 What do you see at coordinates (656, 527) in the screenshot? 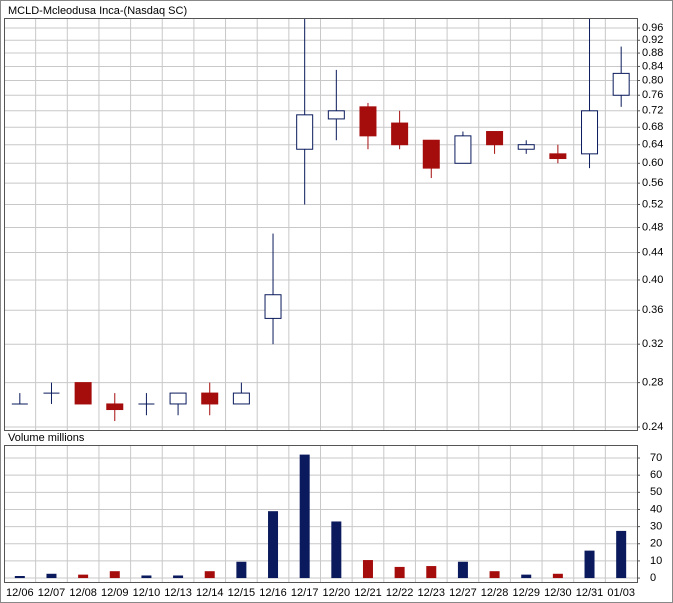
I see `y-tick-label: 30` at bounding box center [656, 527].